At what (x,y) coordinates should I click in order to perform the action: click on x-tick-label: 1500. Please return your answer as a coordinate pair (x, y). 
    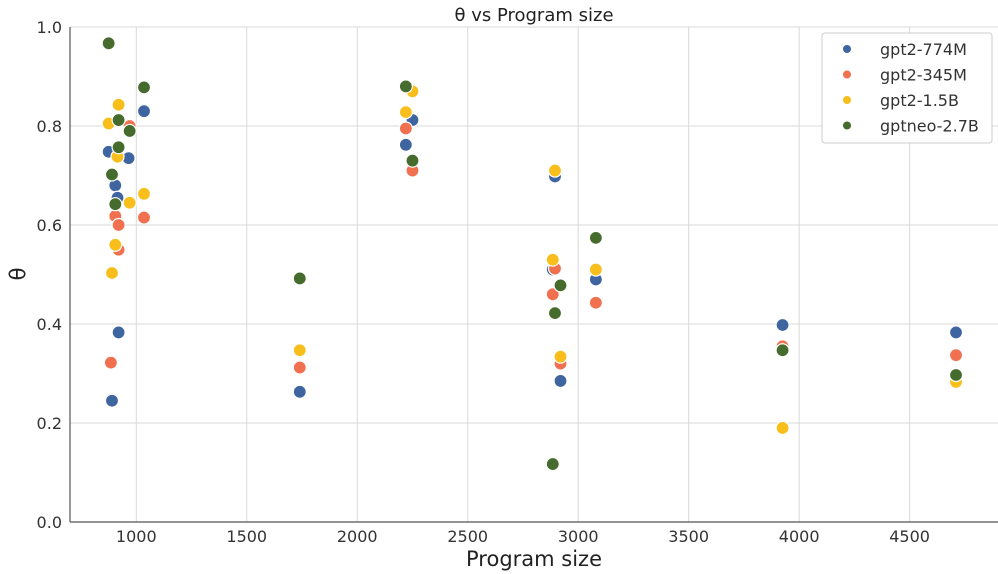
    Looking at the image, I should click on (246, 536).